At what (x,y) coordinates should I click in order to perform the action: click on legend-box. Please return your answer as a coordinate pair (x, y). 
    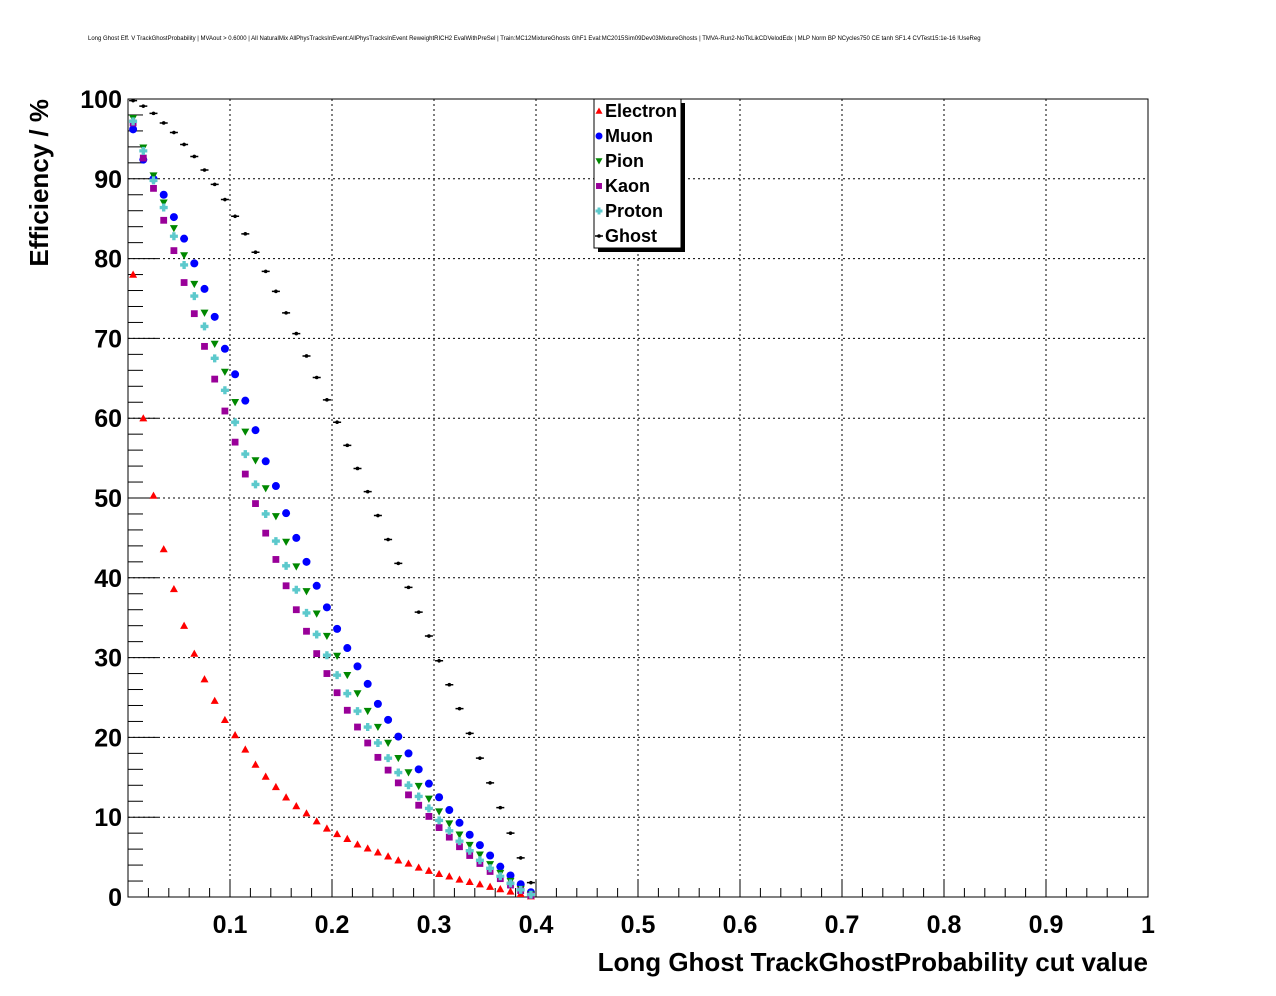
    Looking at the image, I should click on (637, 173).